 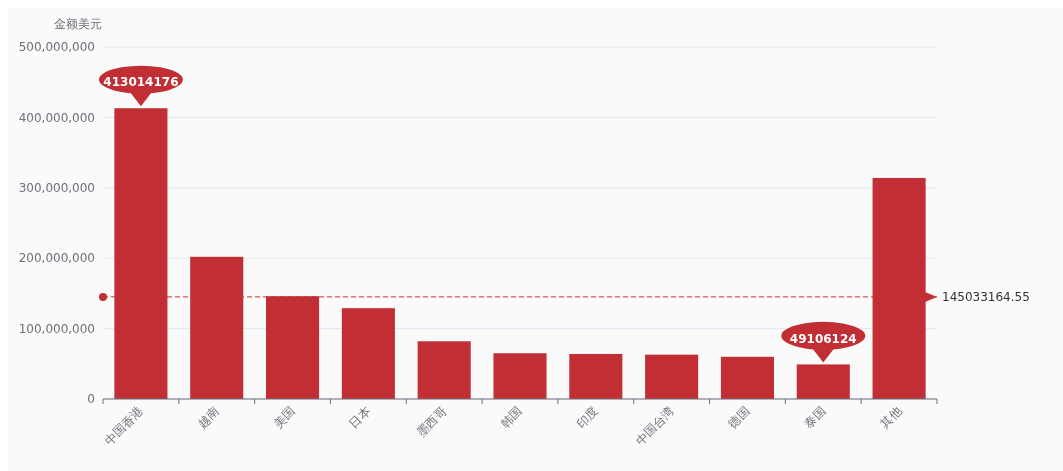 I want to click on x-tick-label: 其他, so click(x=891, y=418).